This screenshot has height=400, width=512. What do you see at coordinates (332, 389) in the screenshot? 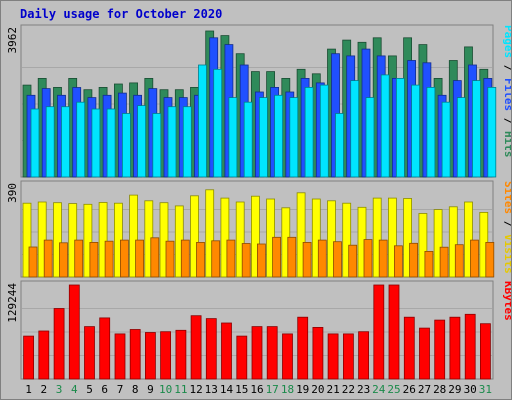
I see `day-label: 21` at bounding box center [332, 389].